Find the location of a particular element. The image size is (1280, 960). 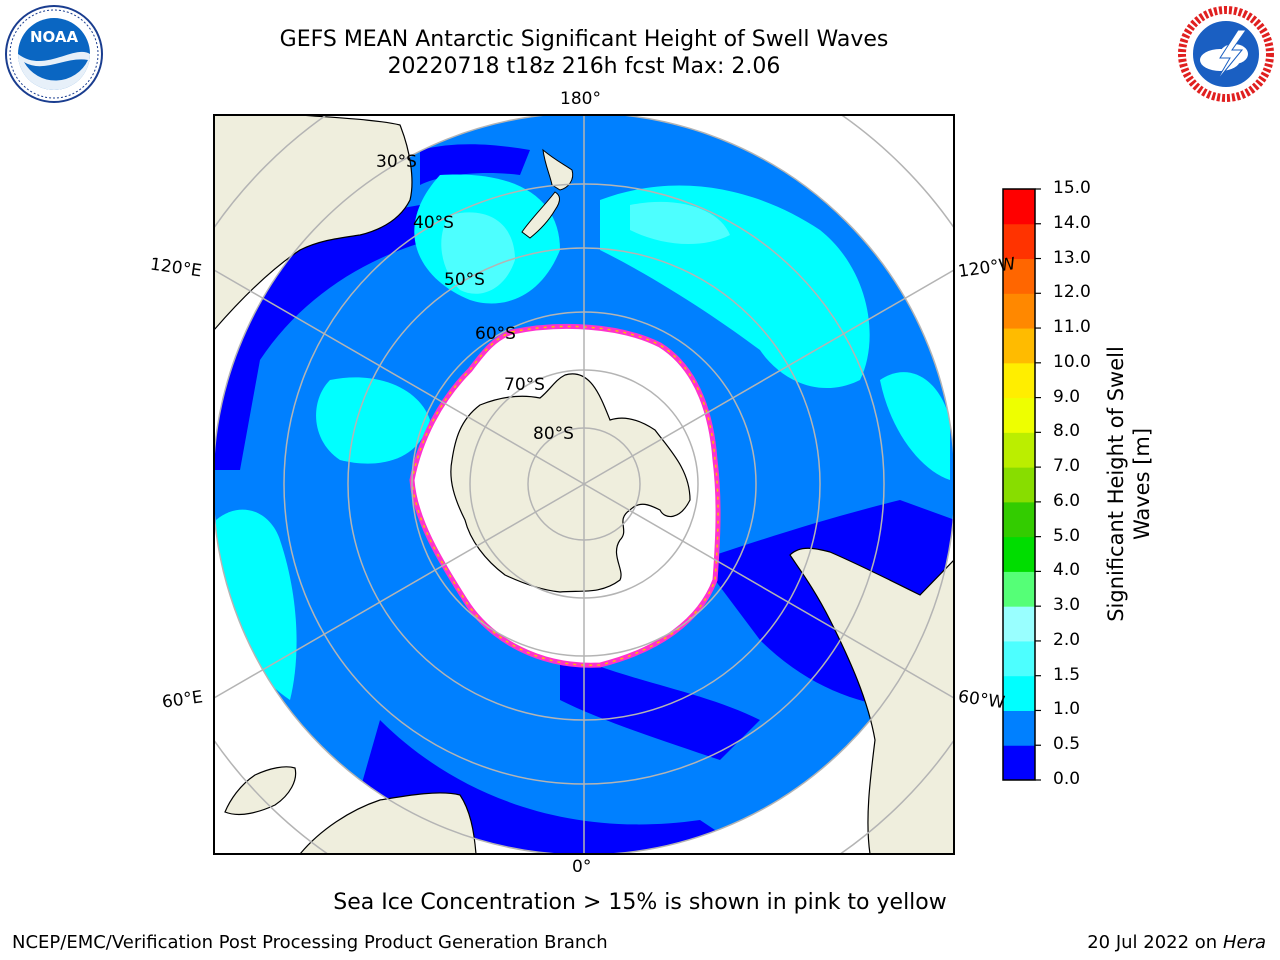

colorbar-tick-label: 15.0 is located at coordinates (1072, 188).